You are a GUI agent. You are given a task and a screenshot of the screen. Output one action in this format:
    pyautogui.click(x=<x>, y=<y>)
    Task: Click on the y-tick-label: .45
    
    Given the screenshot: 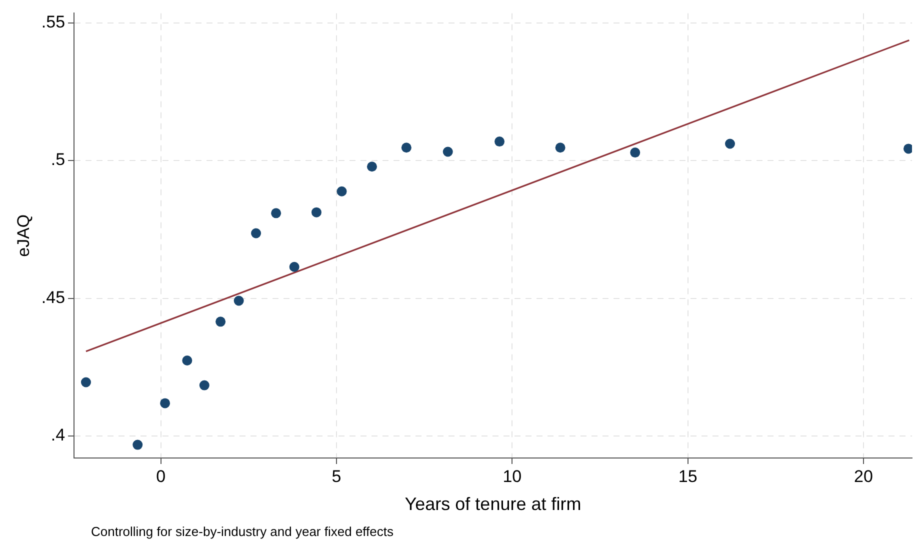 What is the action you would take?
    pyautogui.click(x=53, y=297)
    